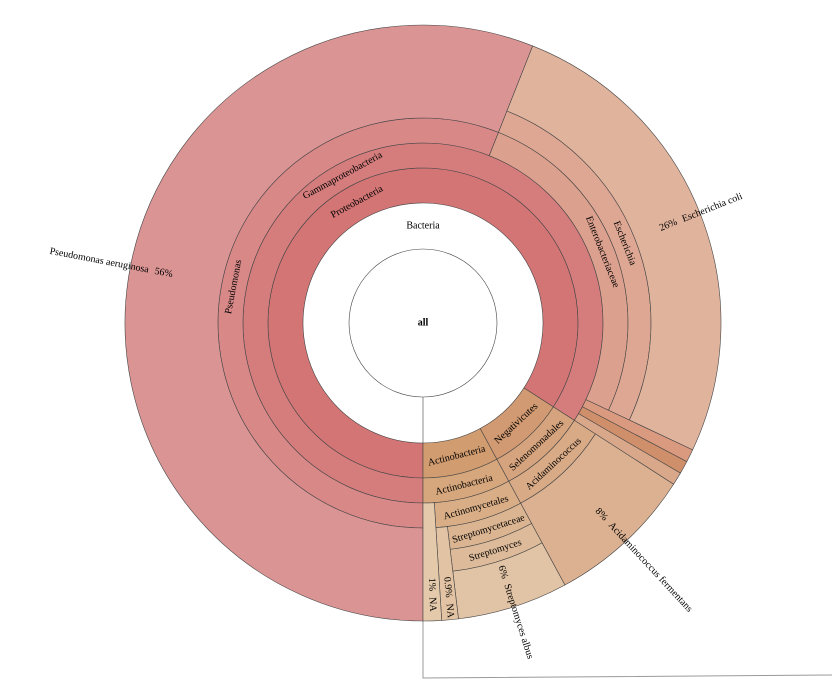 This screenshot has width=832, height=683. Describe the element at coordinates (447, 587) in the screenshot. I see `leaf-percent: 0.9%` at that location.